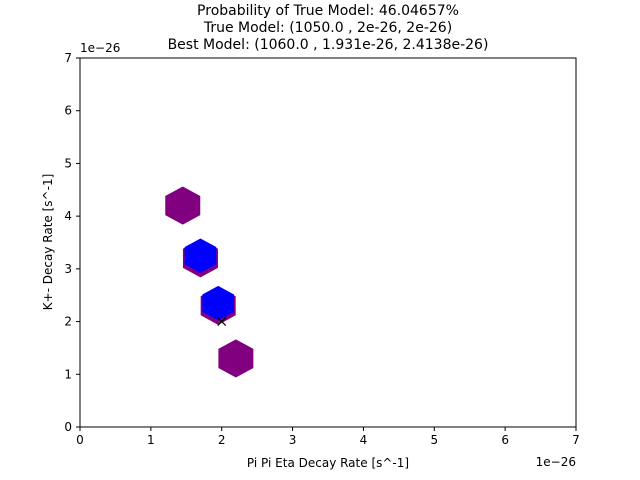 The image size is (640, 480). Describe the element at coordinates (328, 437) in the screenshot. I see `x-axis-ticks: 0 1 2 3 4 5 6 7` at that location.